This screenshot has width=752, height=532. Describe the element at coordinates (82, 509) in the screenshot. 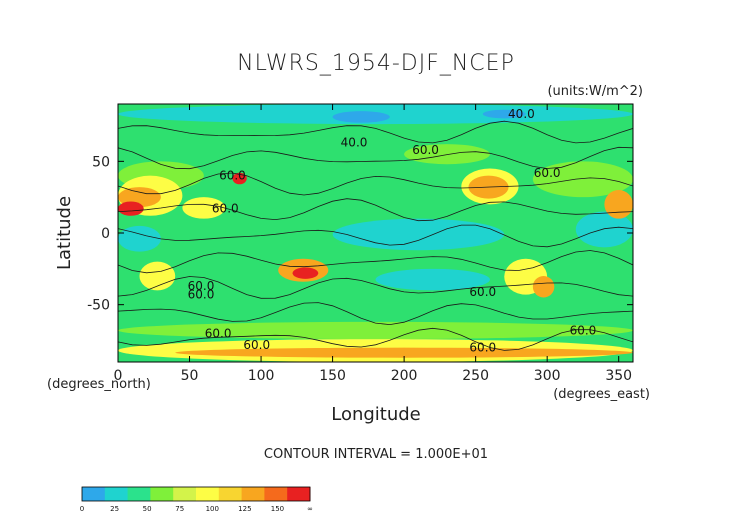

I see `colorbar-label: 0` at that location.